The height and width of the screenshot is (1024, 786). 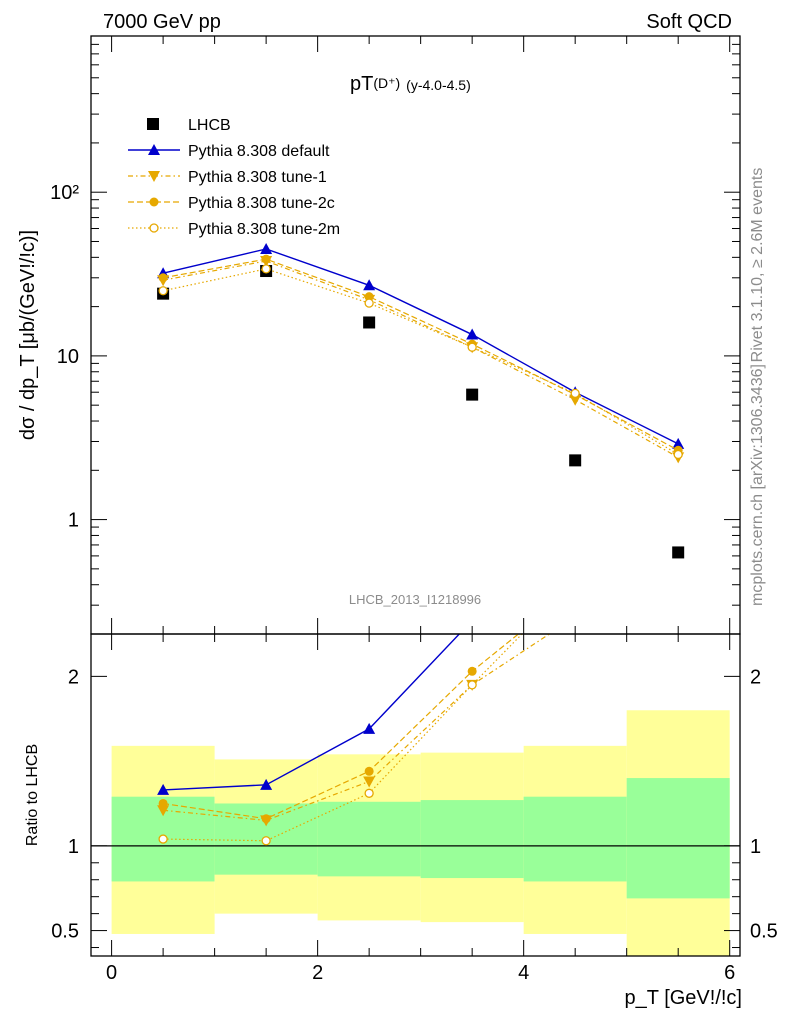 I want to click on rivet-label: Rivet 3.1.10, ≥ 2.6M events, so click(x=757, y=265).